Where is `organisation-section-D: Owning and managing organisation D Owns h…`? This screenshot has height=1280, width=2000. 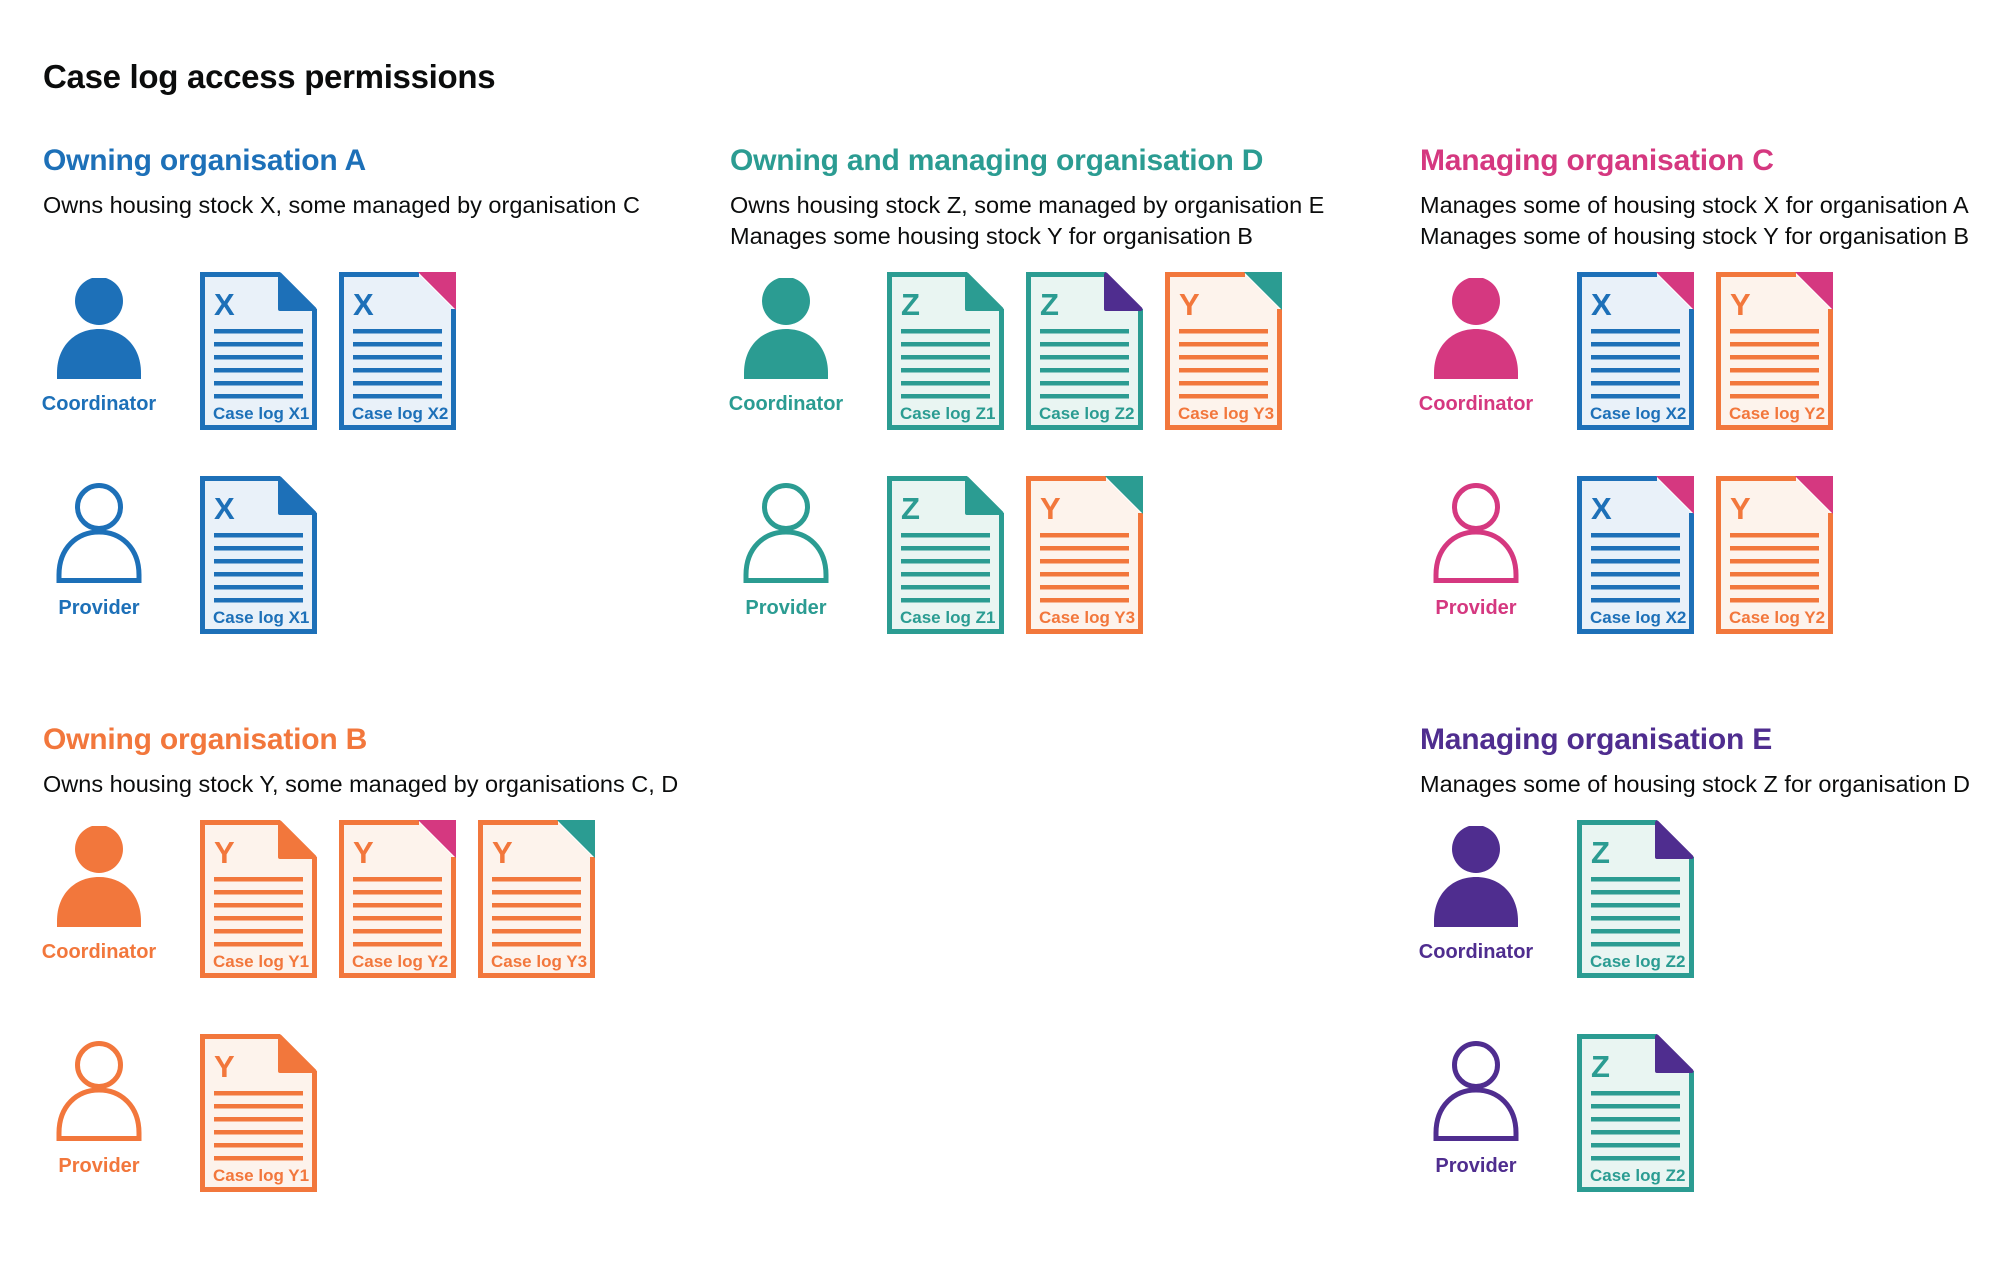
organisation-section-D: Owning and managing organisation D Owns h… is located at coordinates (1029, 388).